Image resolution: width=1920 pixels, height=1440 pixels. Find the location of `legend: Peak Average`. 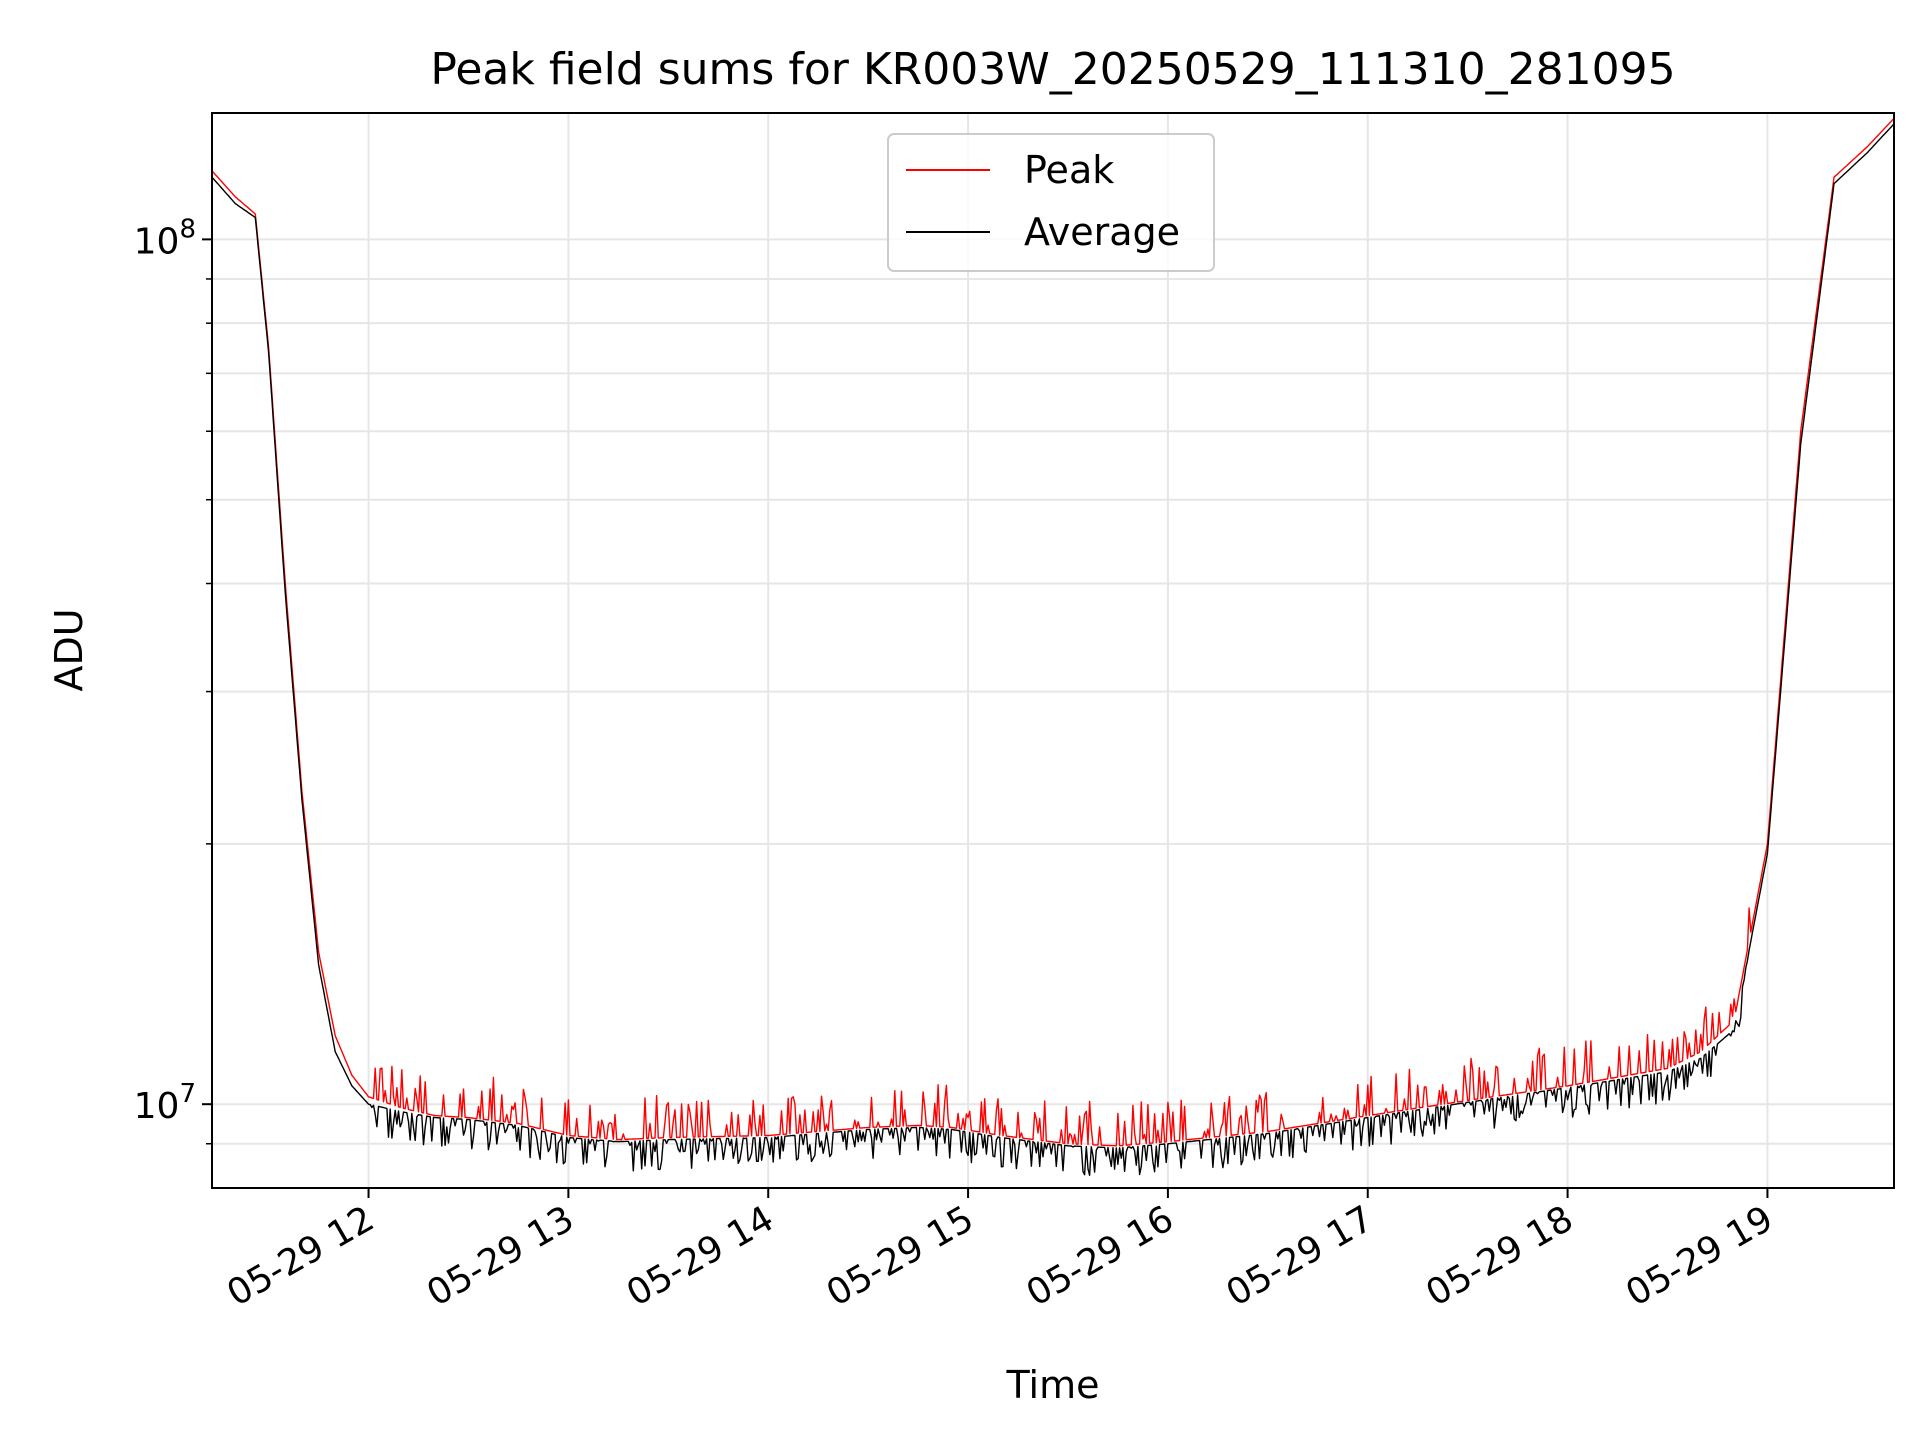

legend: Peak Average is located at coordinates (1051, 202).